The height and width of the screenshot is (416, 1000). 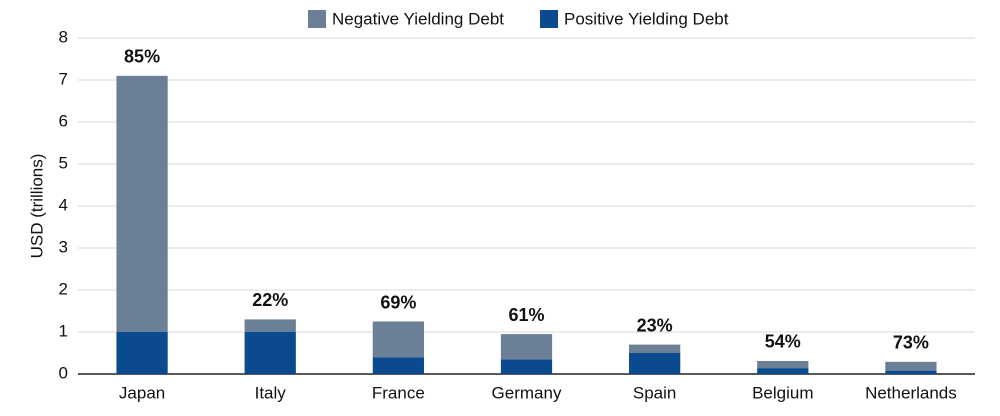 What do you see at coordinates (142, 392) in the screenshot?
I see `x-tick-label: Japan` at bounding box center [142, 392].